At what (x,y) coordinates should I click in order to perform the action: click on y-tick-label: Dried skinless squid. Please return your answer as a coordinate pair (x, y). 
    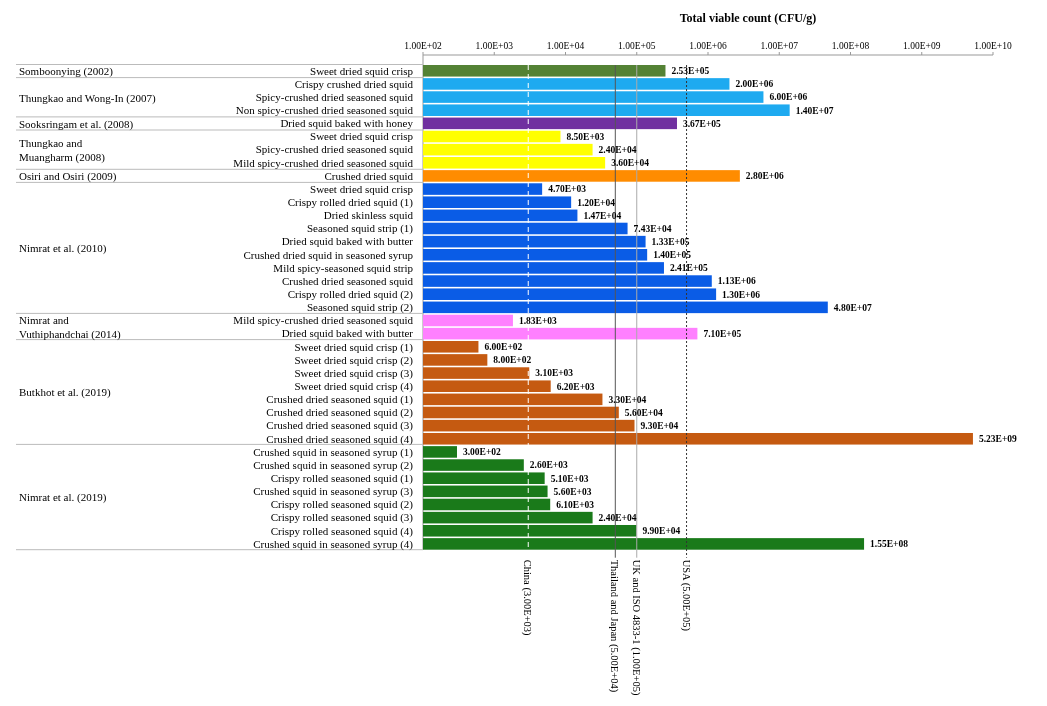
    Looking at the image, I should click on (368, 215).